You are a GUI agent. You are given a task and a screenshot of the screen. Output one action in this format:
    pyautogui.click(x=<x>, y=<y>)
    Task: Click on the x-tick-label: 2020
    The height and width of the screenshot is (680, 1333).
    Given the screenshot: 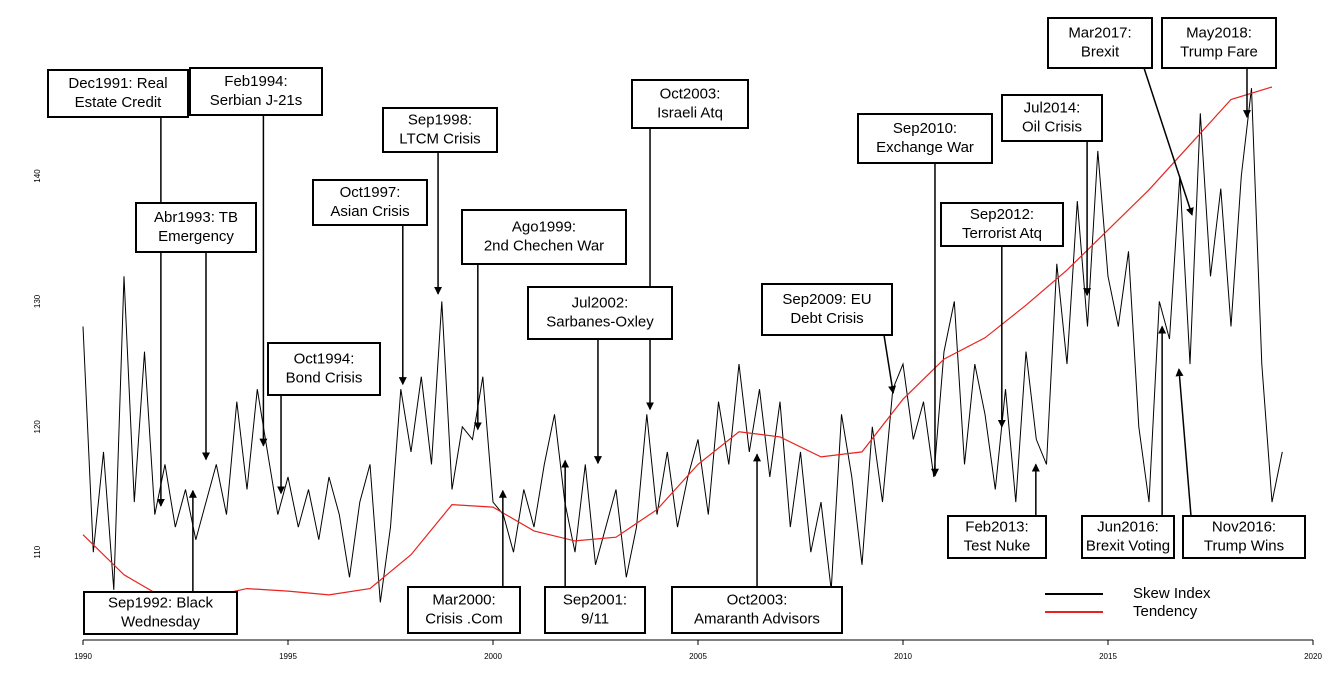 What is the action you would take?
    pyautogui.click(x=1313, y=656)
    